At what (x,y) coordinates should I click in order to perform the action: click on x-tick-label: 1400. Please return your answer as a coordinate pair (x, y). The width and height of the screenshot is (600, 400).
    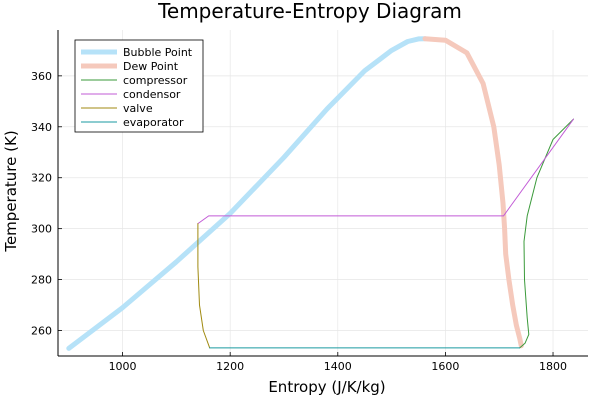
    Looking at the image, I should click on (338, 366).